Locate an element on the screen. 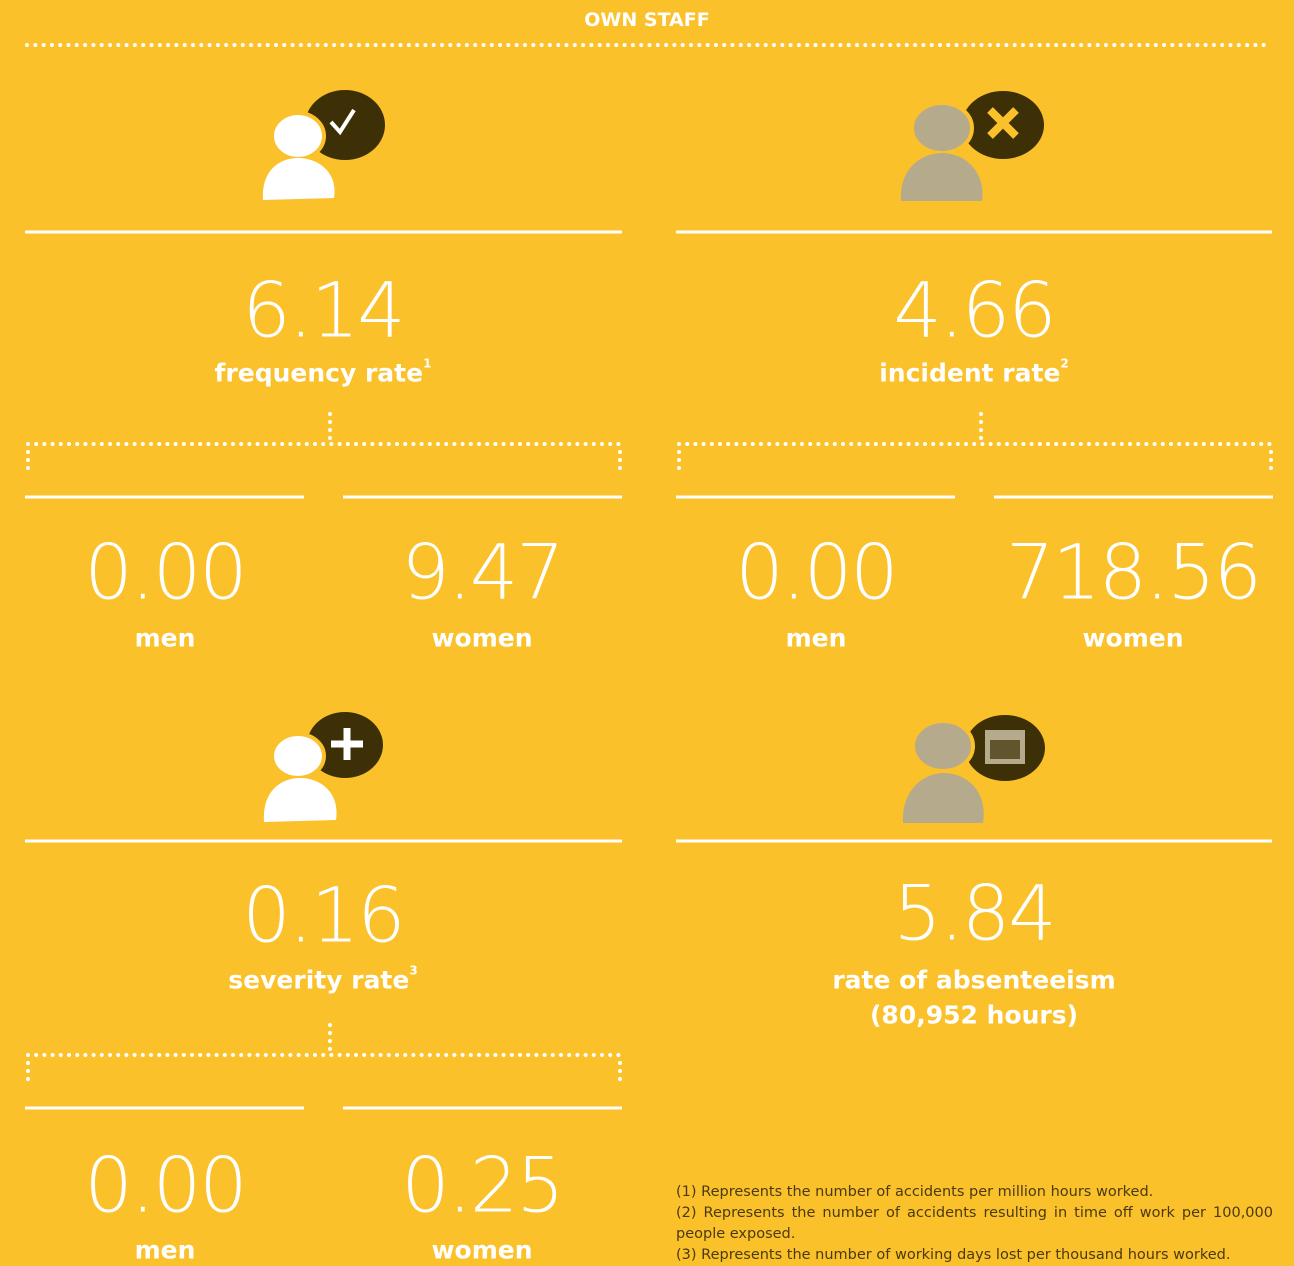  women-value: 0.25 is located at coordinates (482, 1185).